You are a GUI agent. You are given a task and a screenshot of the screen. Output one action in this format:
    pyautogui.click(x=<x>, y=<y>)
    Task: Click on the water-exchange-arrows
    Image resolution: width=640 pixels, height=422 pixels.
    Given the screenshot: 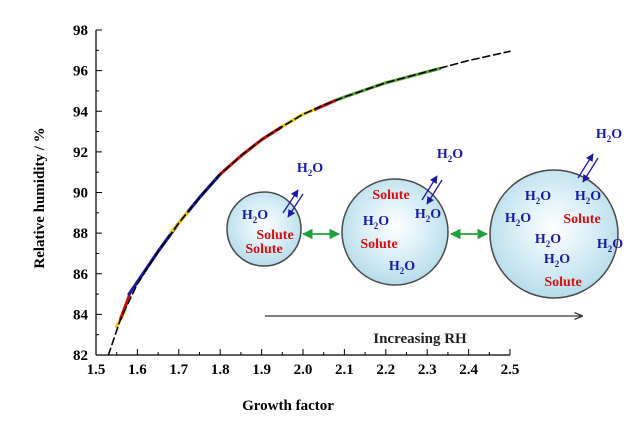 What is the action you would take?
    pyautogui.click(x=440, y=185)
    